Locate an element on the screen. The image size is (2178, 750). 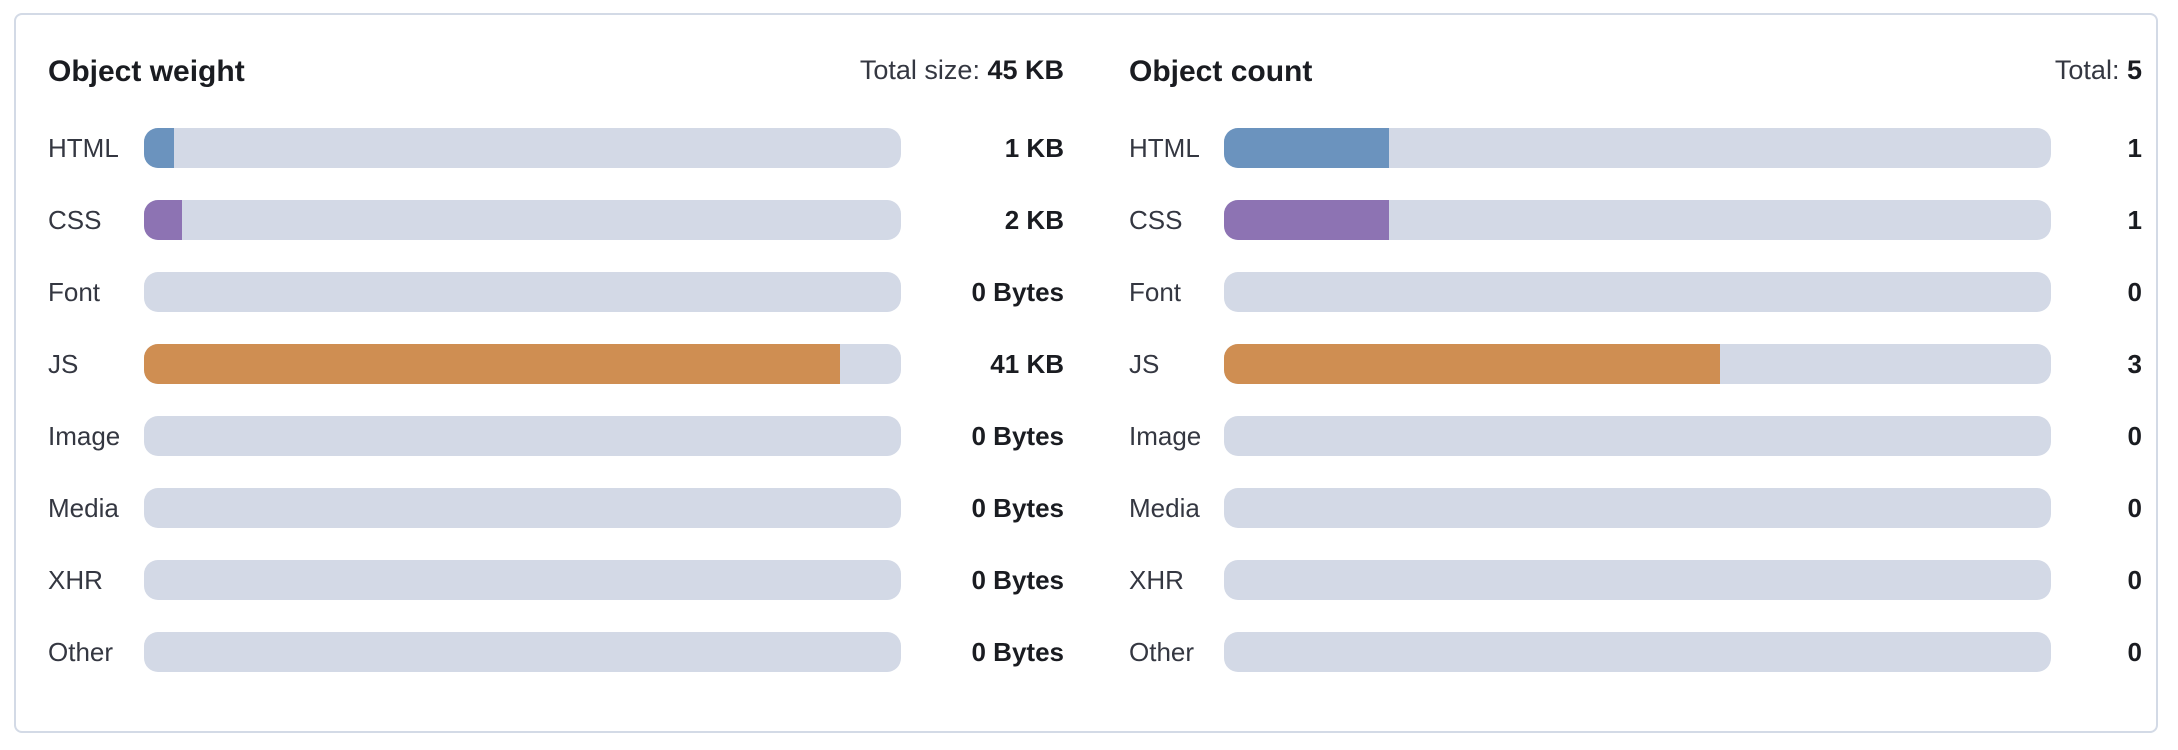
row-value: 1 KB is located at coordinates (1034, 148).